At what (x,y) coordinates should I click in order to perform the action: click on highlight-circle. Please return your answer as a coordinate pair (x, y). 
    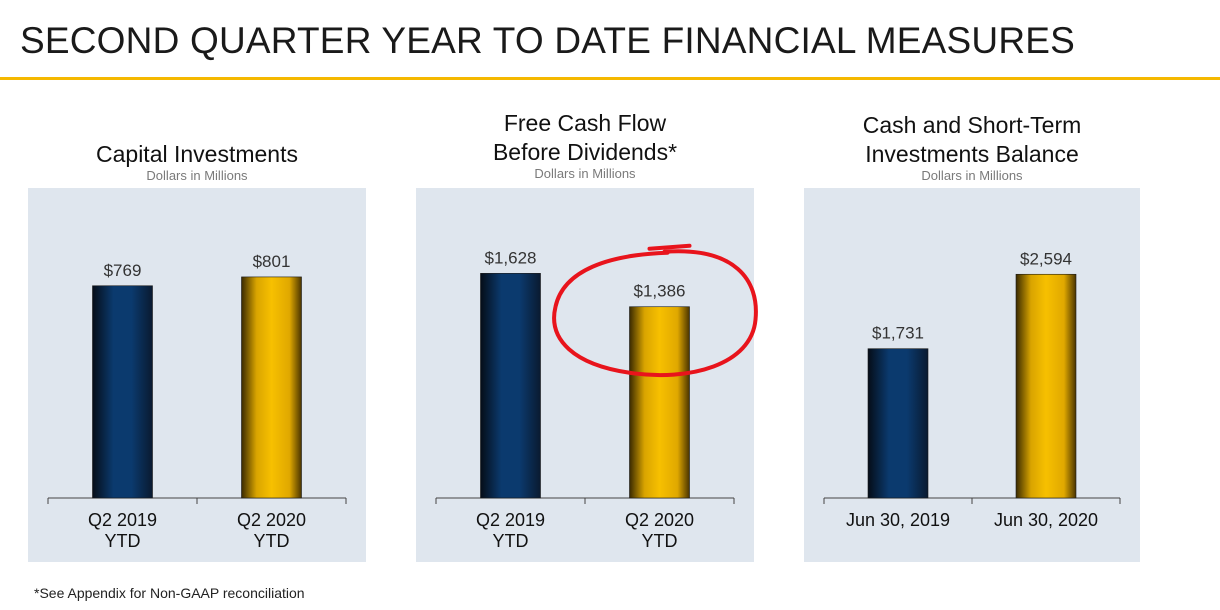
    Looking at the image, I should click on (655, 310).